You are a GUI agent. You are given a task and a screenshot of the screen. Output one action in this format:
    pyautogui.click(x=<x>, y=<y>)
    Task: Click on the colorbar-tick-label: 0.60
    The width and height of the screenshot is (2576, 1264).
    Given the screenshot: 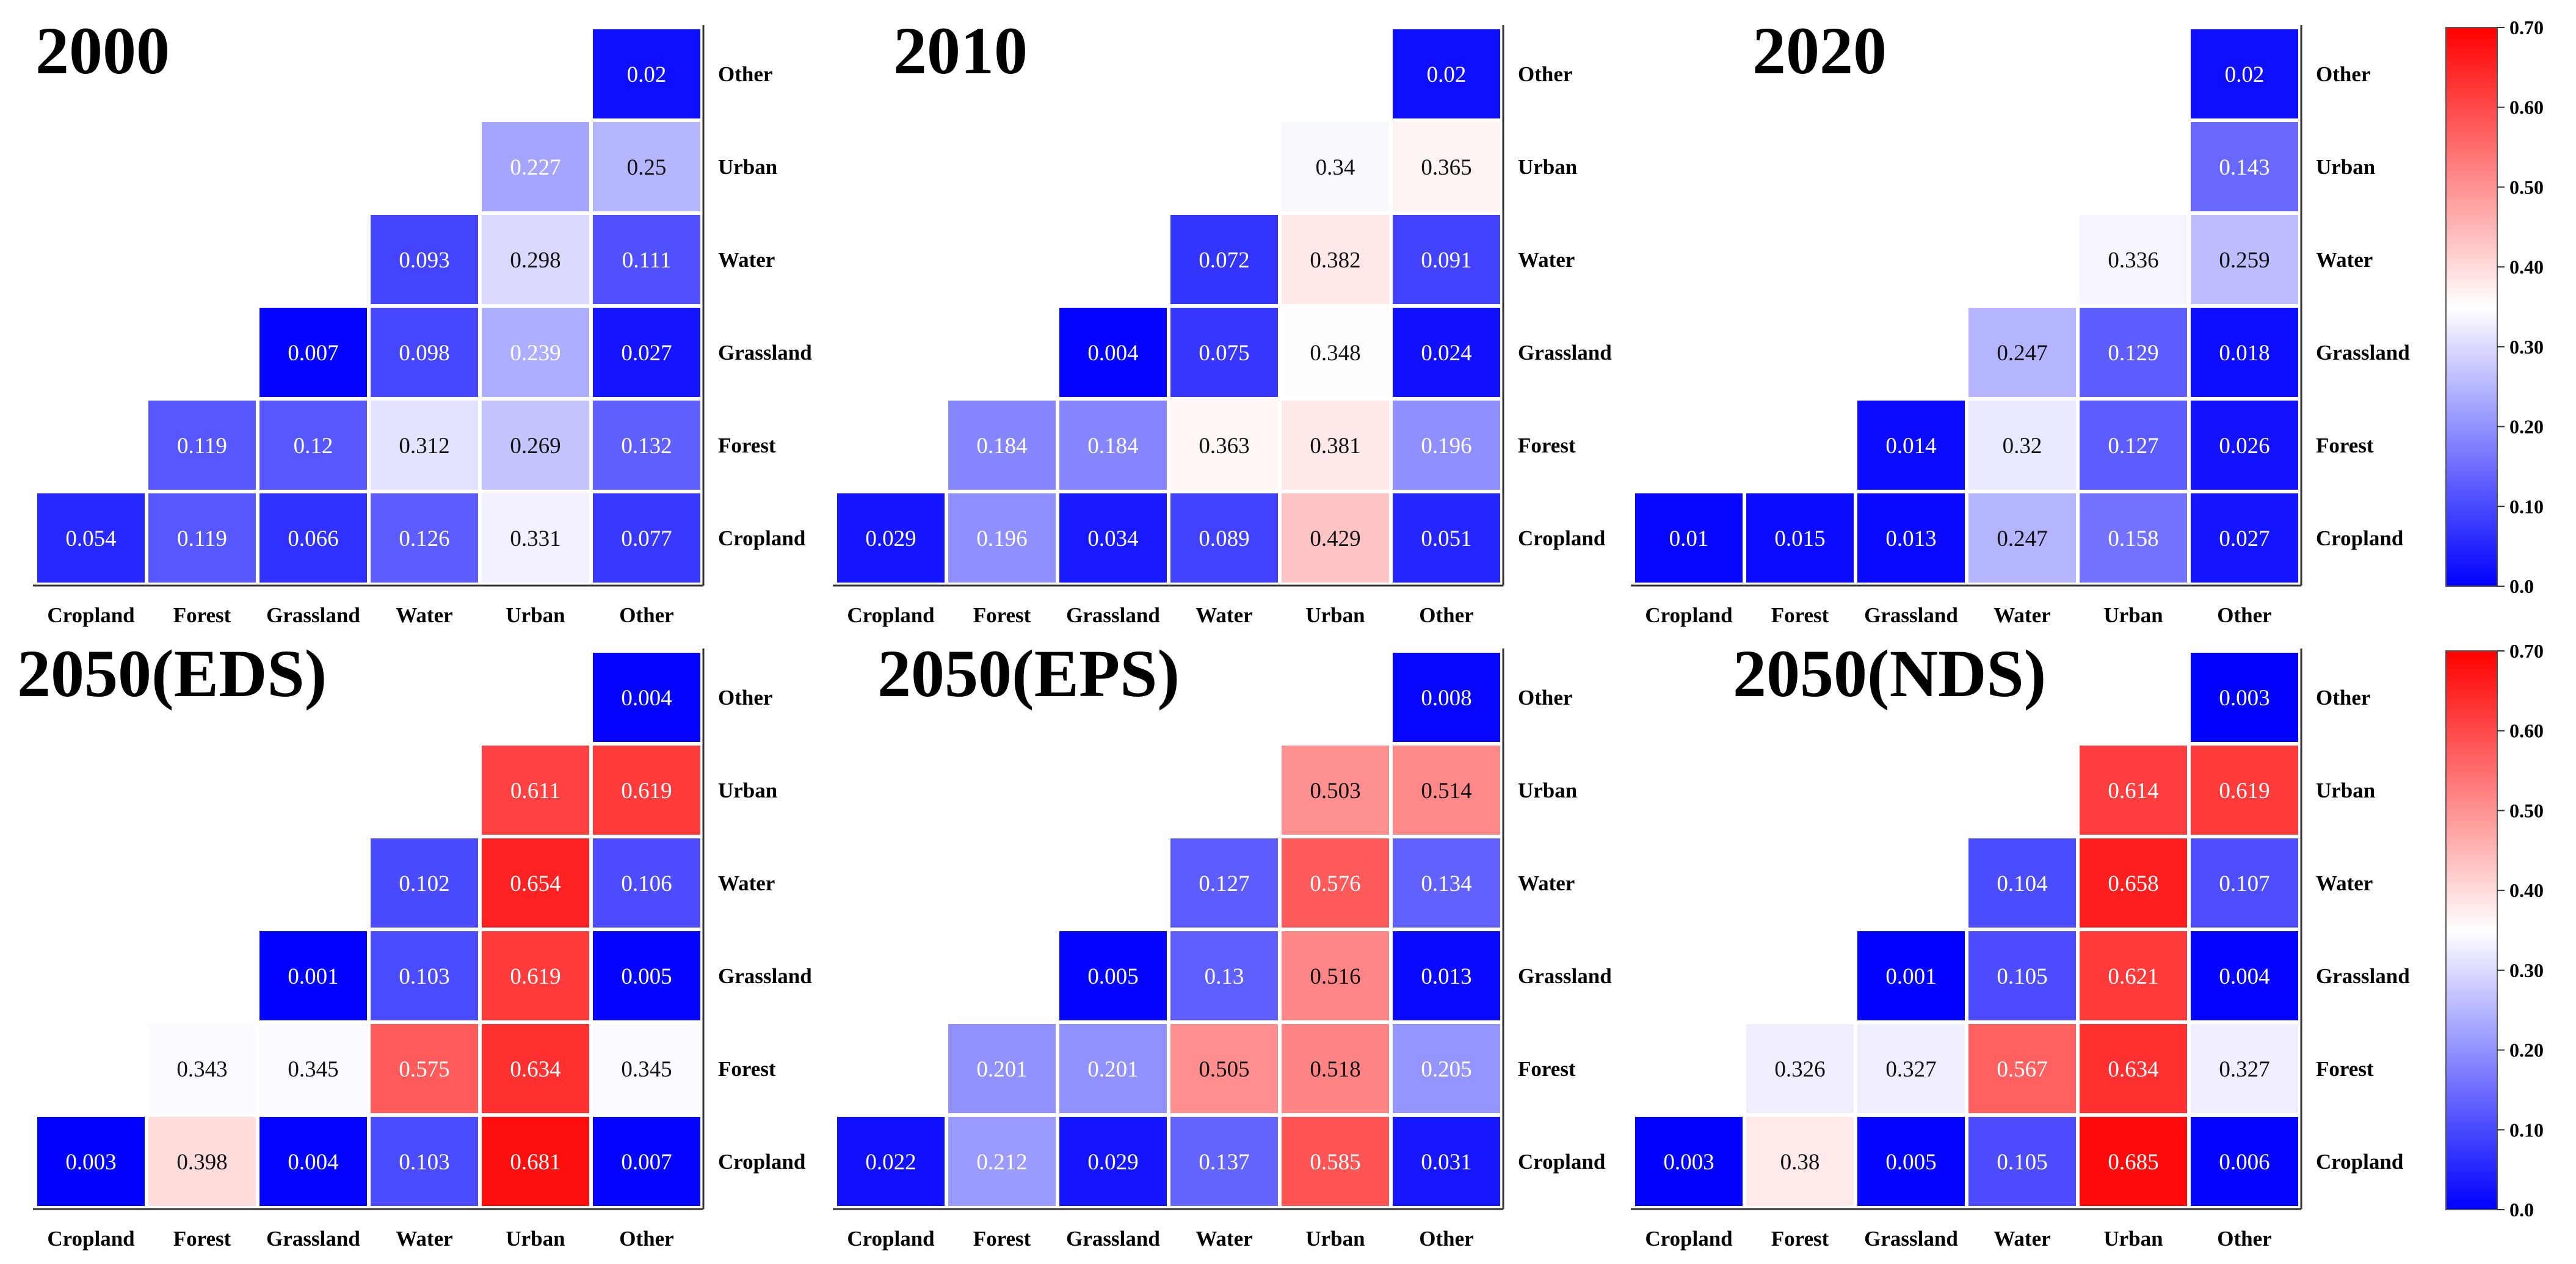 What is the action you would take?
    pyautogui.click(x=2526, y=731)
    